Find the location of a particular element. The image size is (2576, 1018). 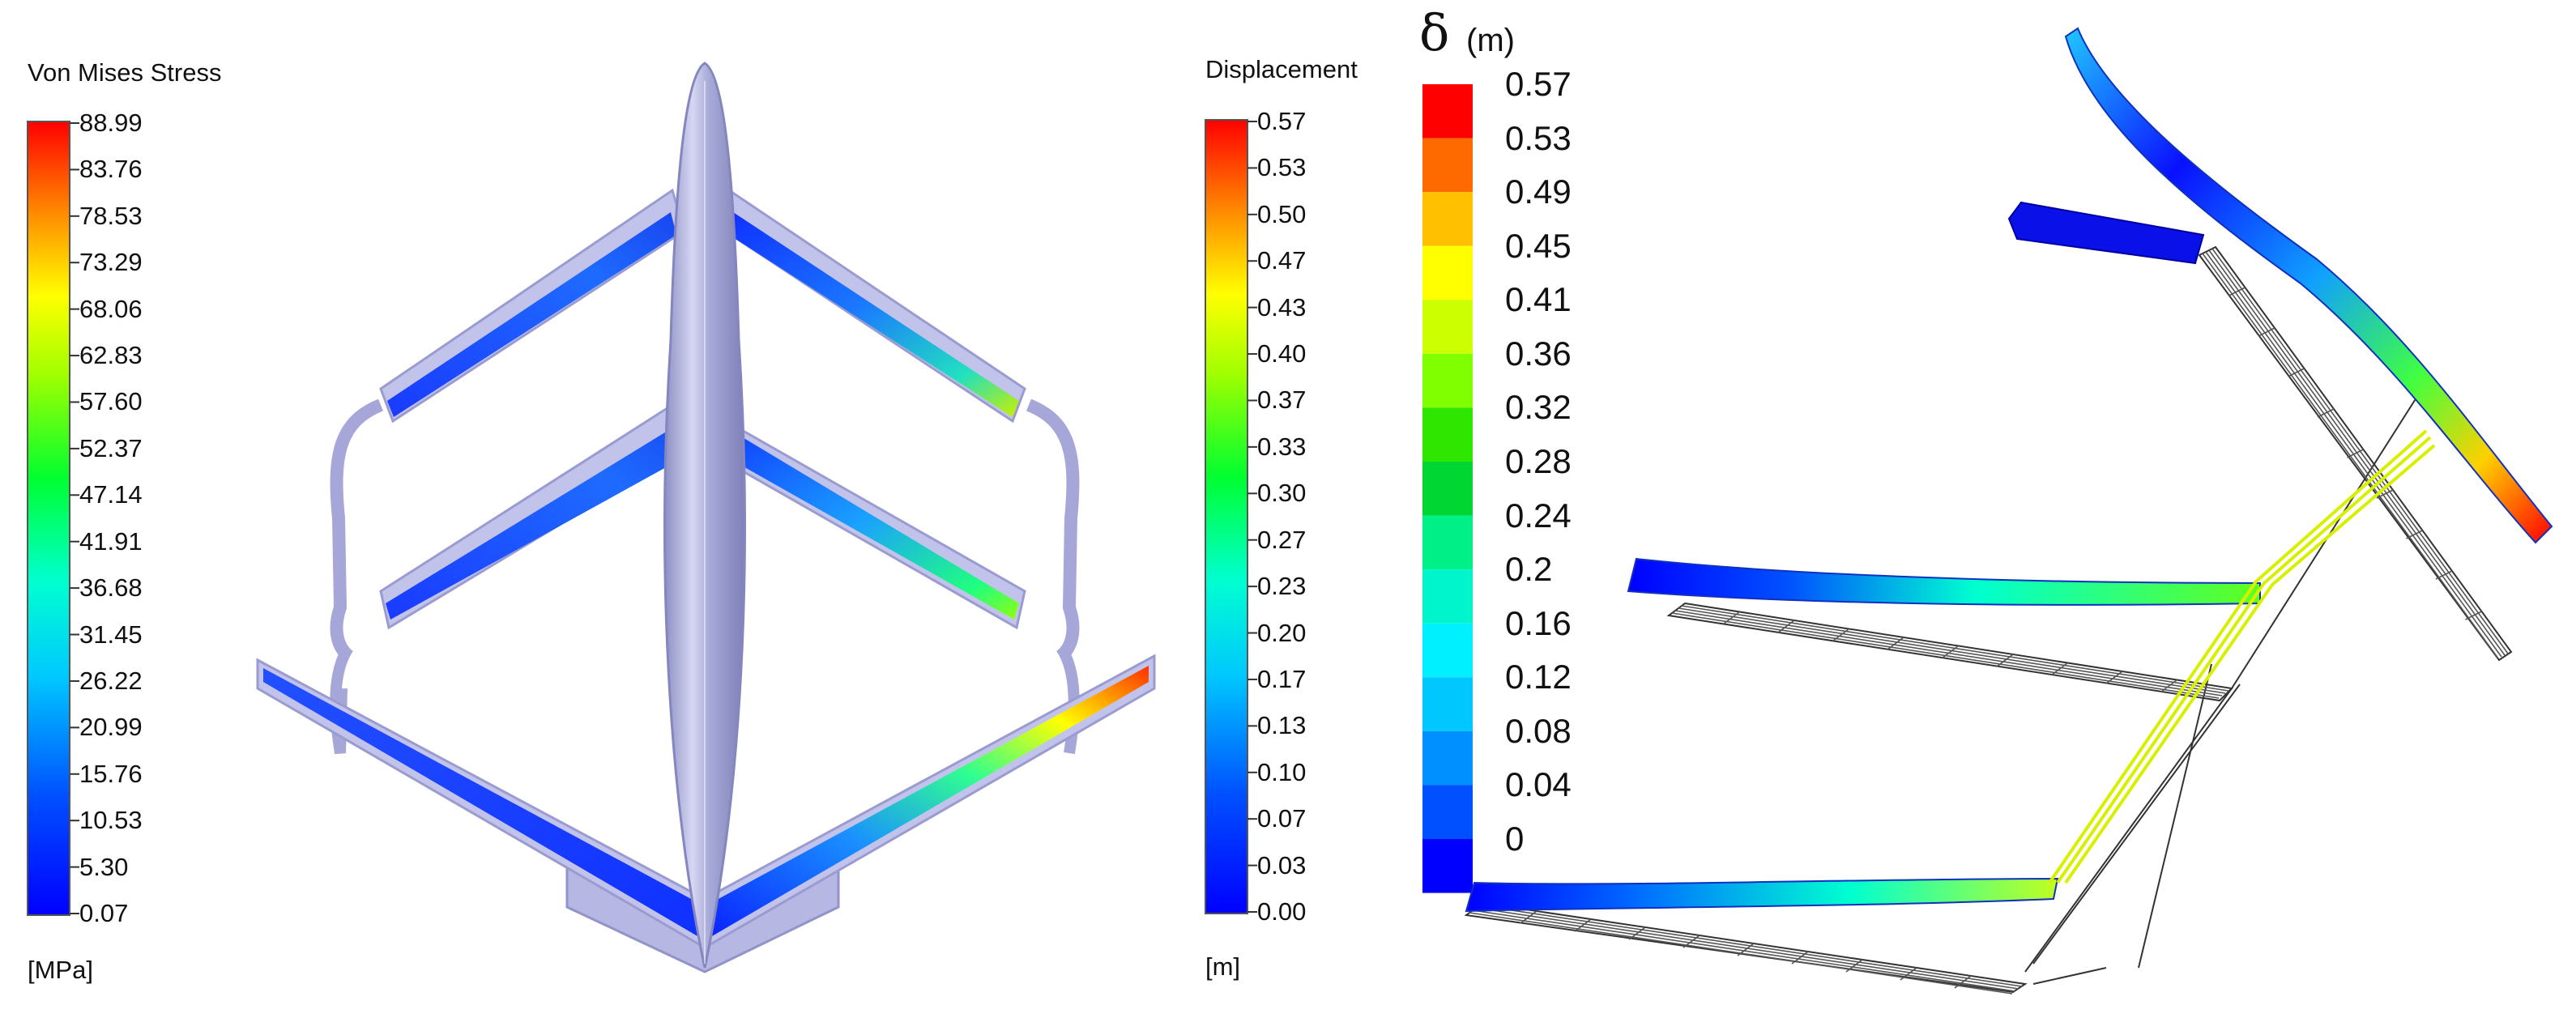

legend_stress-tick-label: 26.22 is located at coordinates (111, 680).